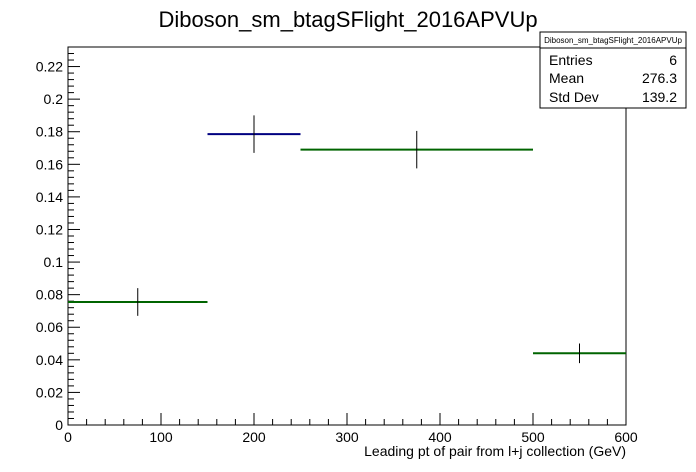 Image resolution: width=696 pixels, height=472 pixels. I want to click on y-tick-label: 0, so click(59, 425).